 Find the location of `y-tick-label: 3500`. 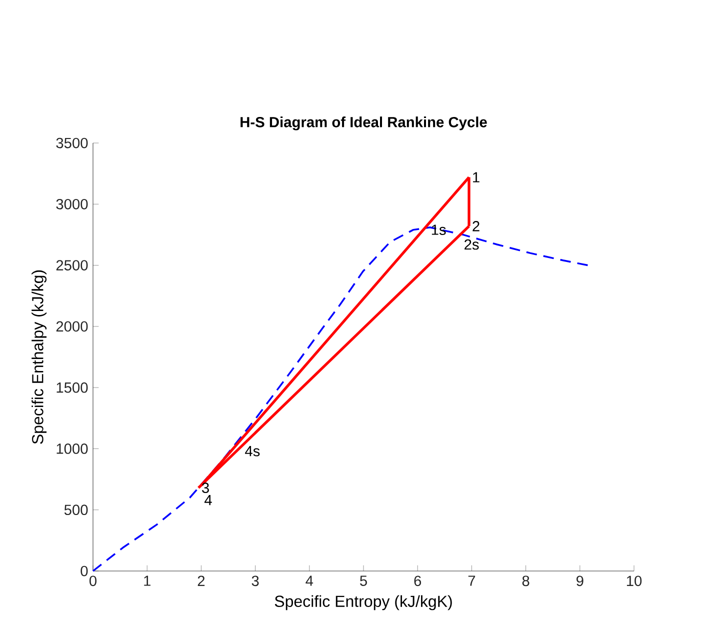

y-tick-label: 3500 is located at coordinates (72, 143).